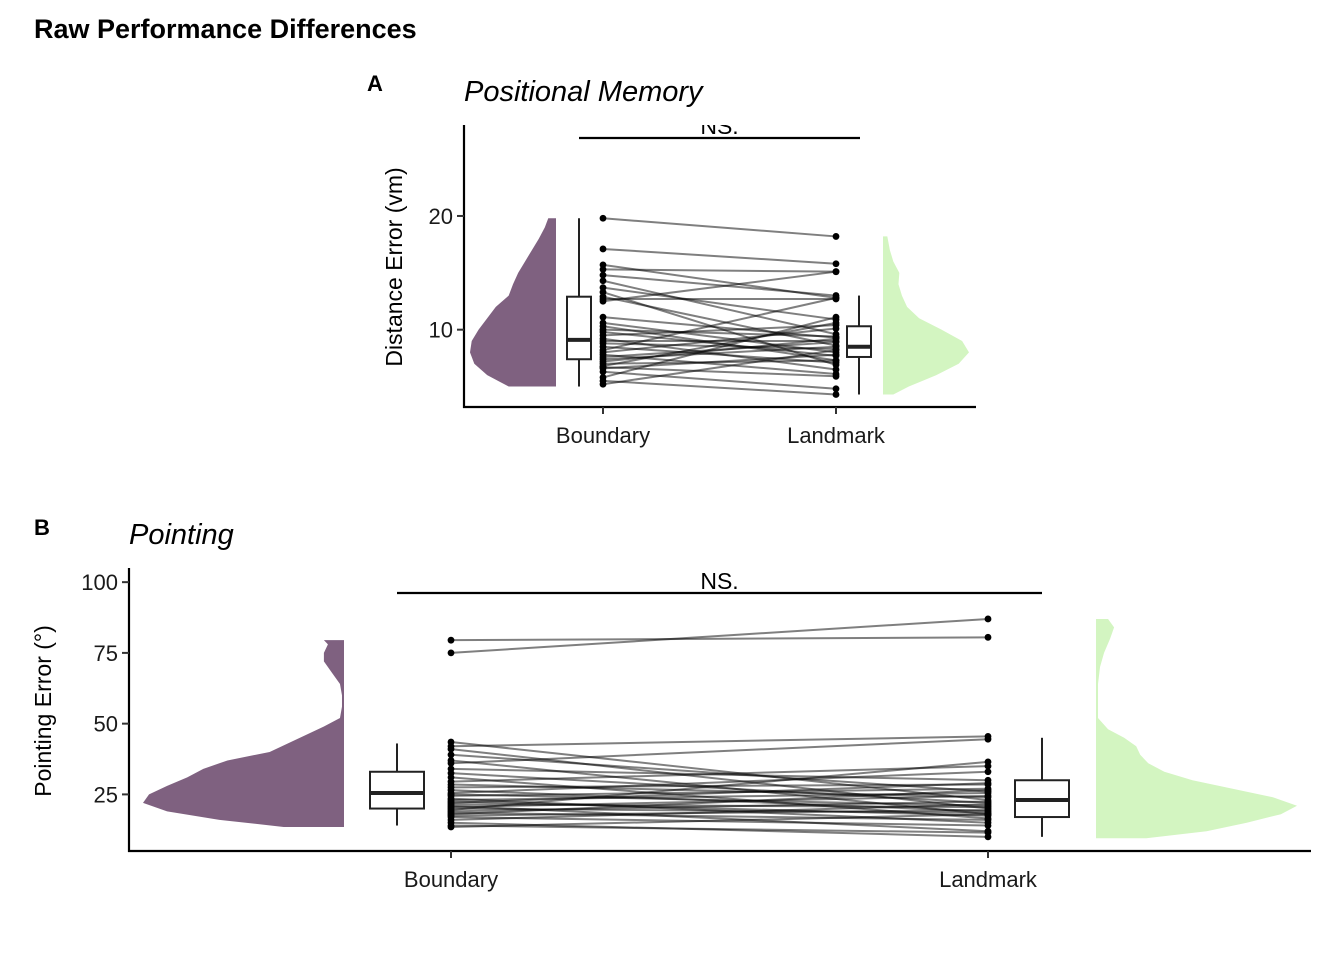 This screenshot has width=1344, height=960. What do you see at coordinates (106, 794) in the screenshot?
I see `y-tick-label: 25` at bounding box center [106, 794].